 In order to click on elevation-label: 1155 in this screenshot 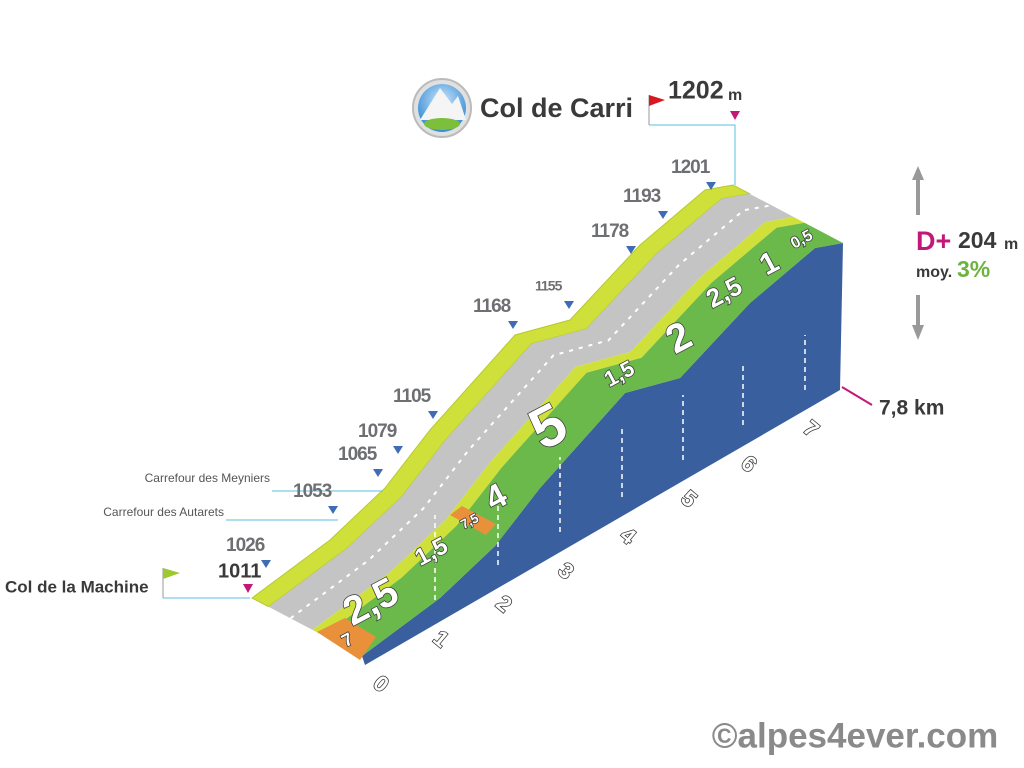, I will do `click(549, 286)`.